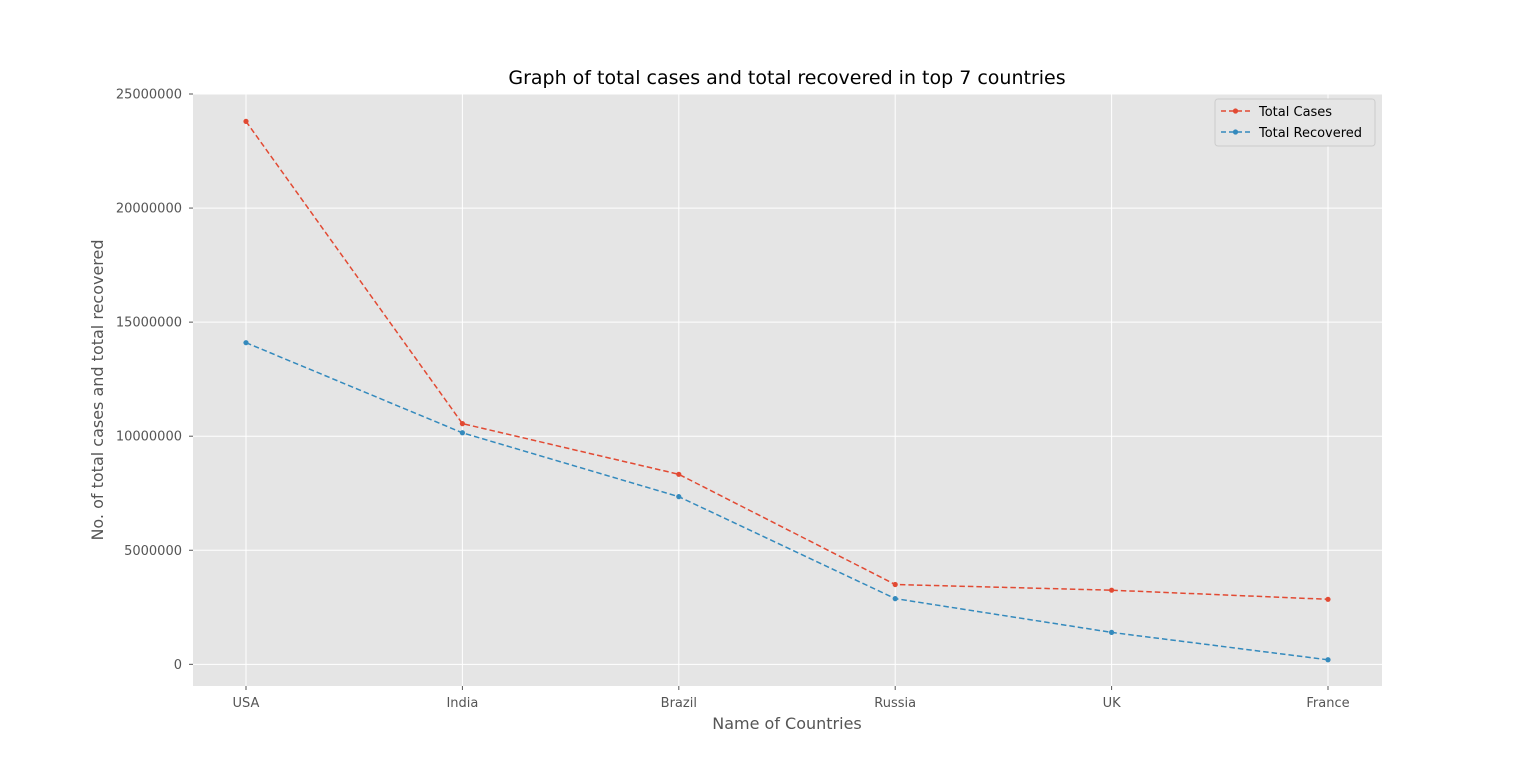 The width and height of the screenshot is (1536, 771). I want to click on y-tick-label: 5000000, so click(153, 551).